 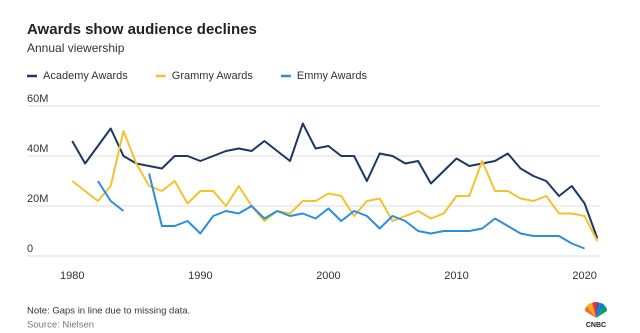 I want to click on legend-label: Emmy Awards, so click(x=332, y=76).